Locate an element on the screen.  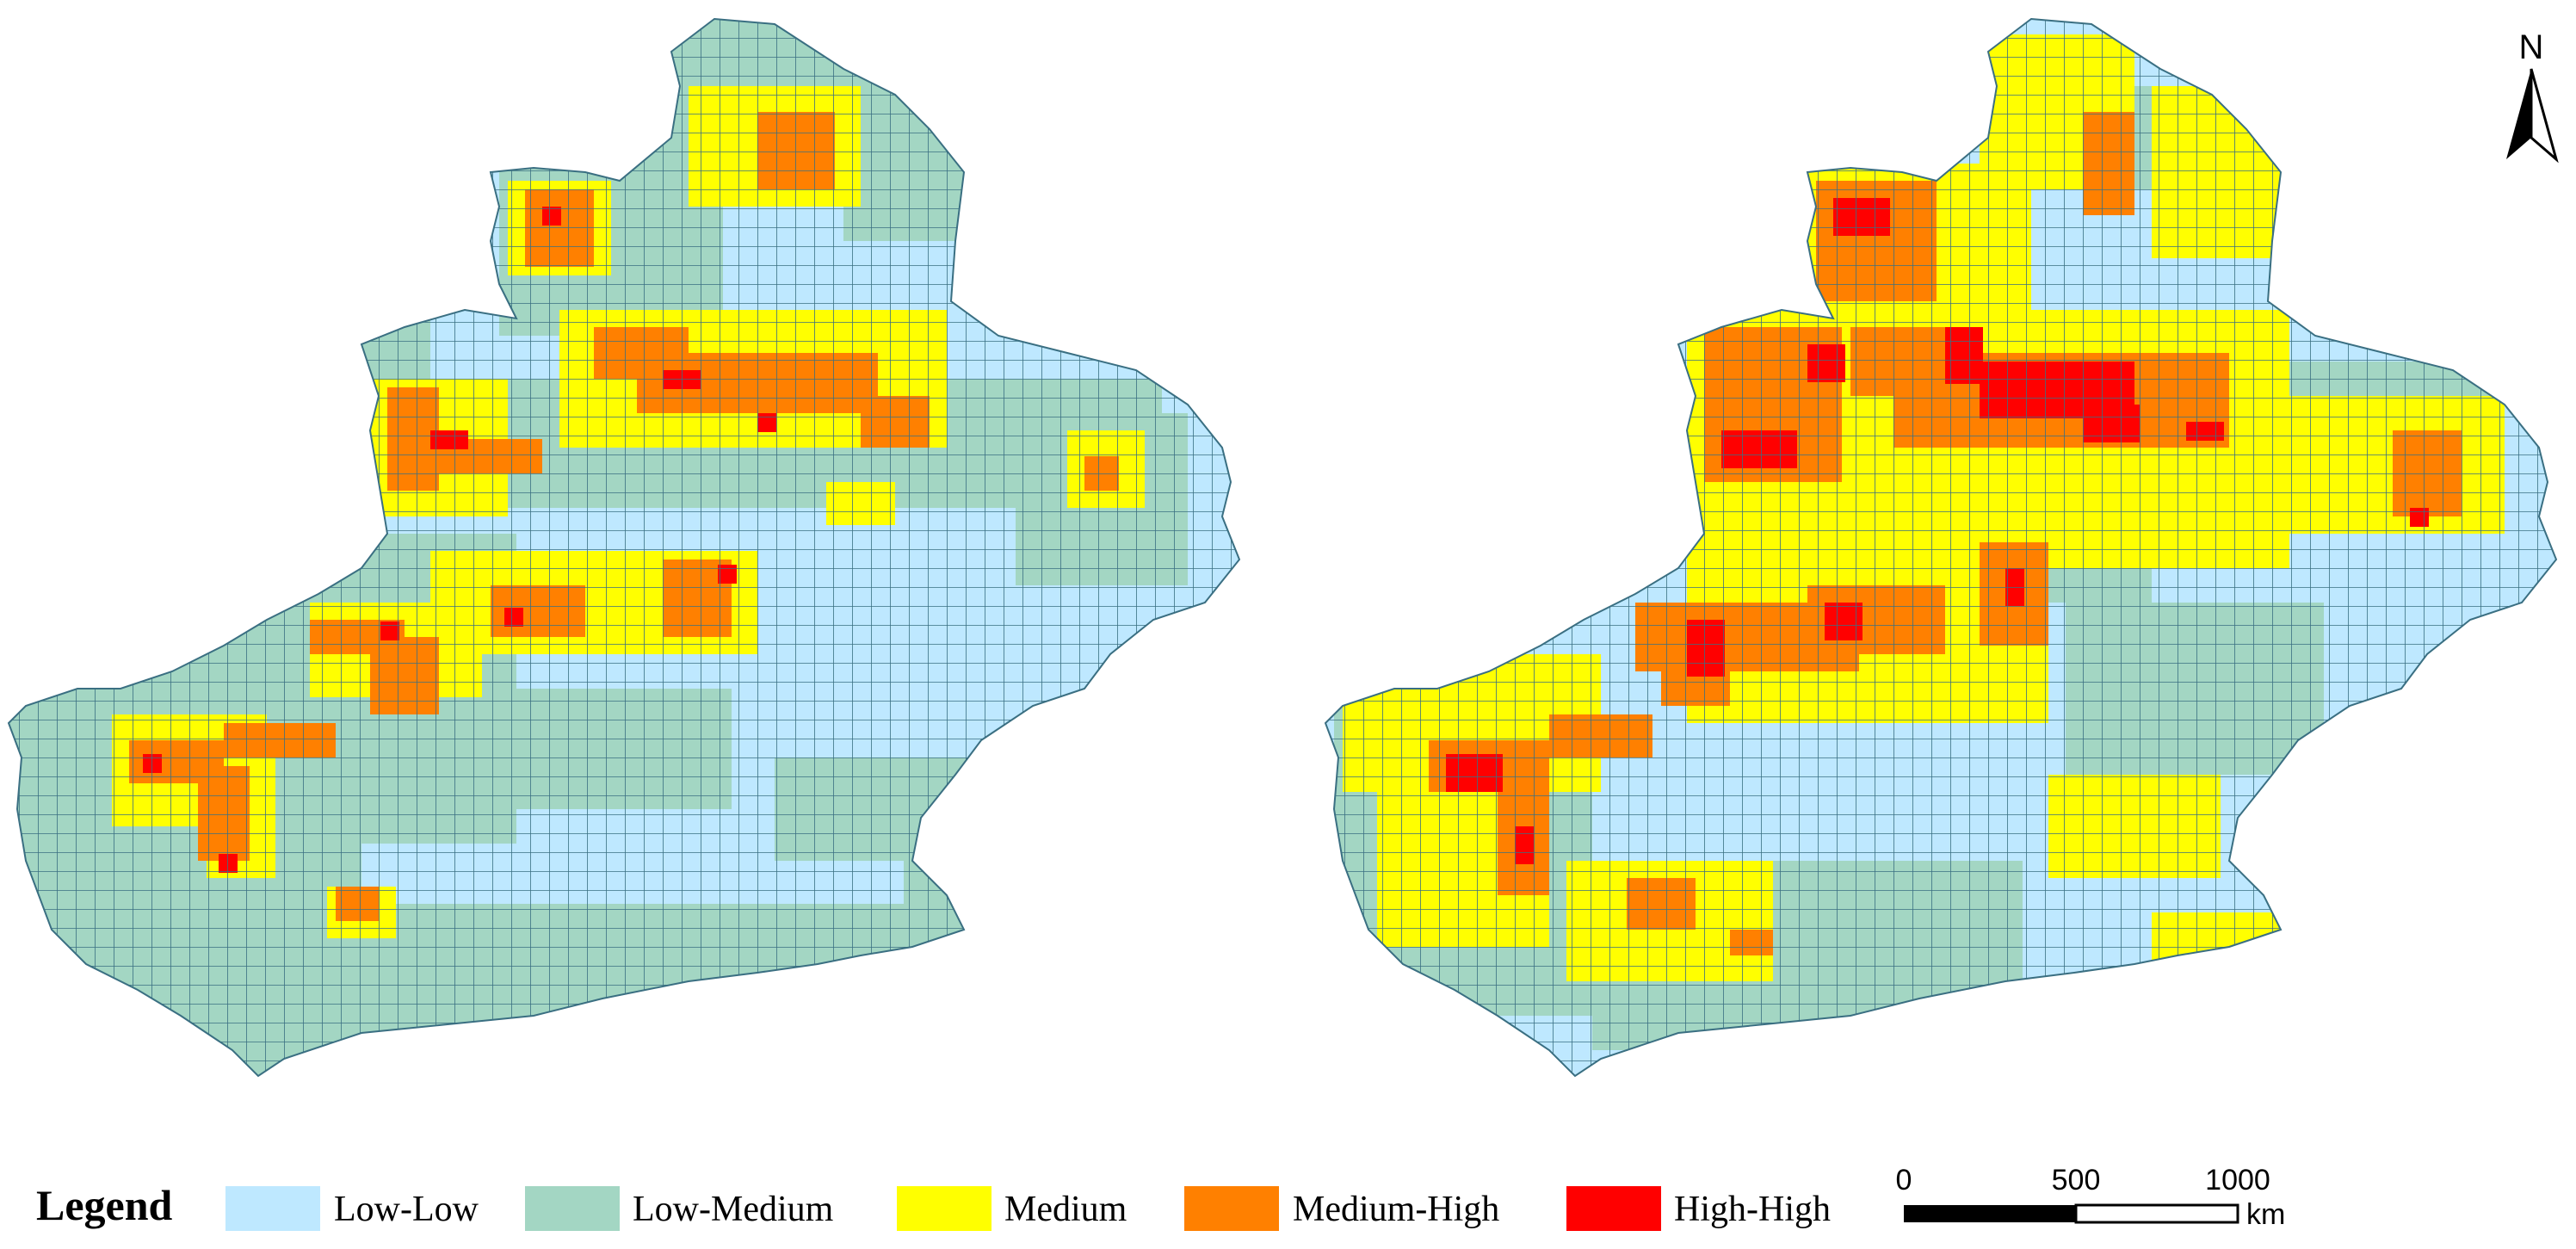
north-arrow: N is located at coordinates (2532, 96).